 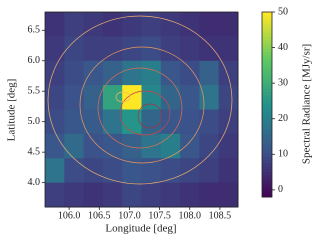 What do you see at coordinates (283, 82) in the screenshot?
I see `colorbar-tick-label: 30` at bounding box center [283, 82].